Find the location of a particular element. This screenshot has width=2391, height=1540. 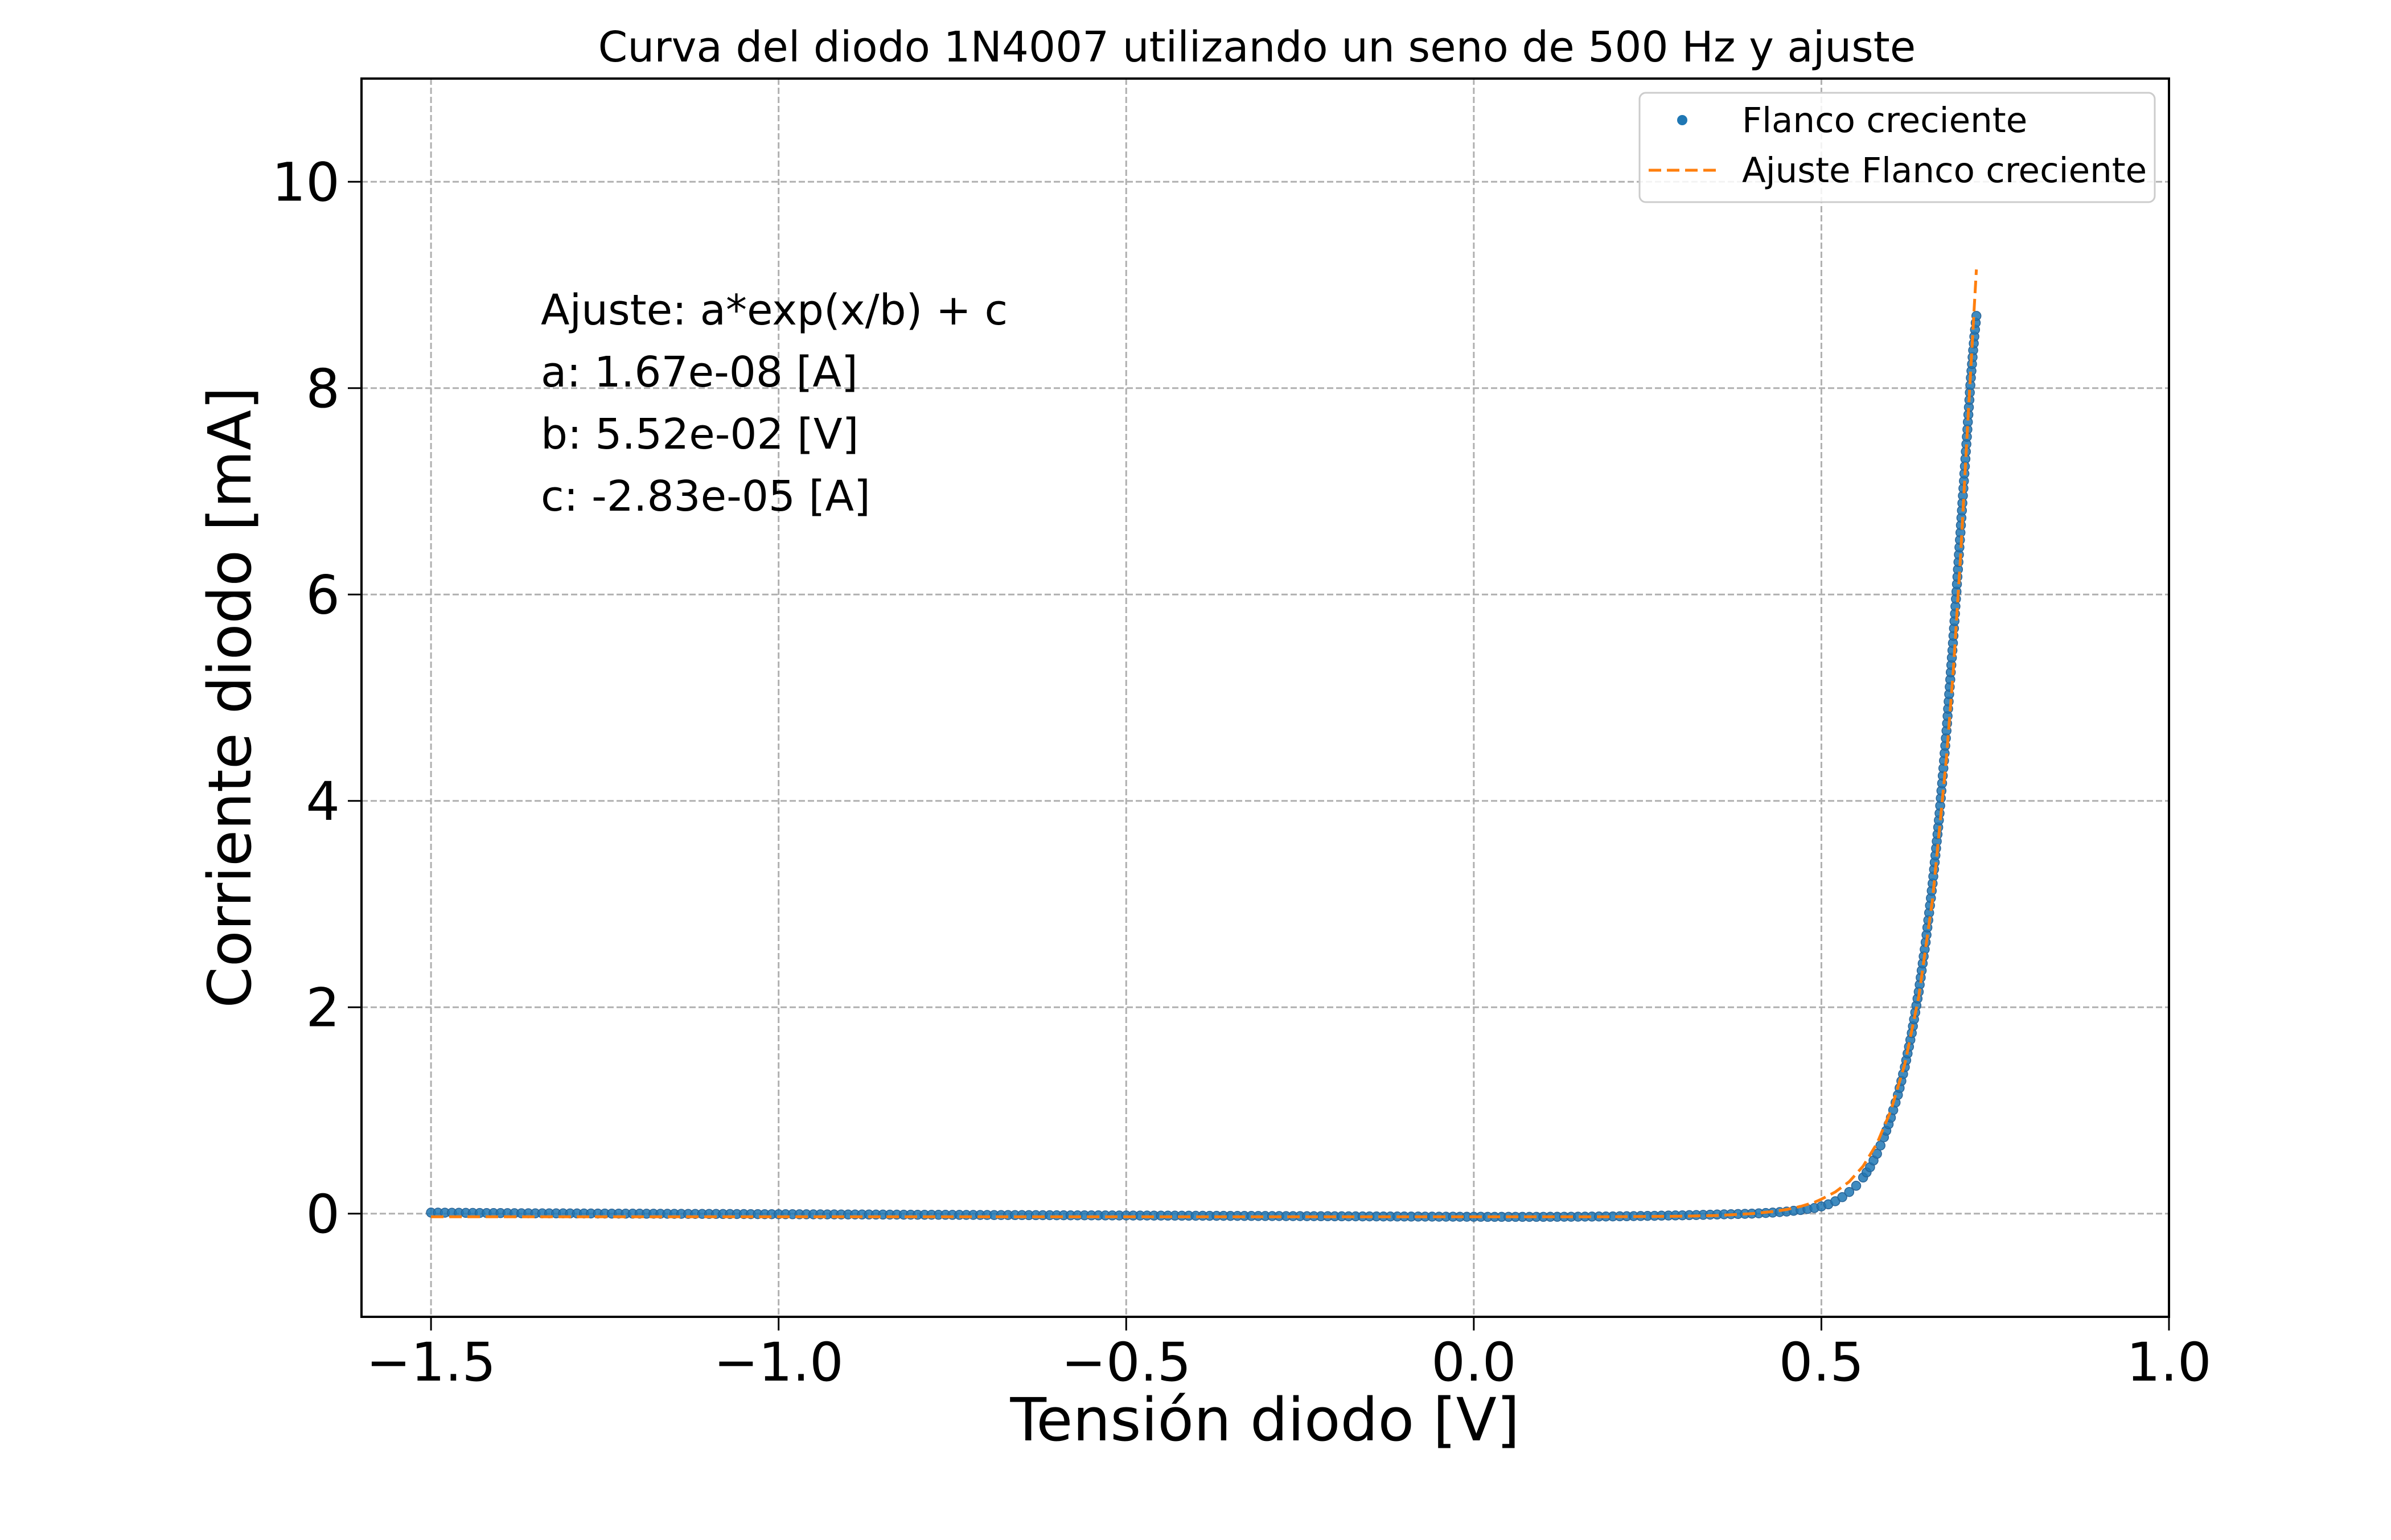

x-tick-label: −1.5 is located at coordinates (431, 1363).